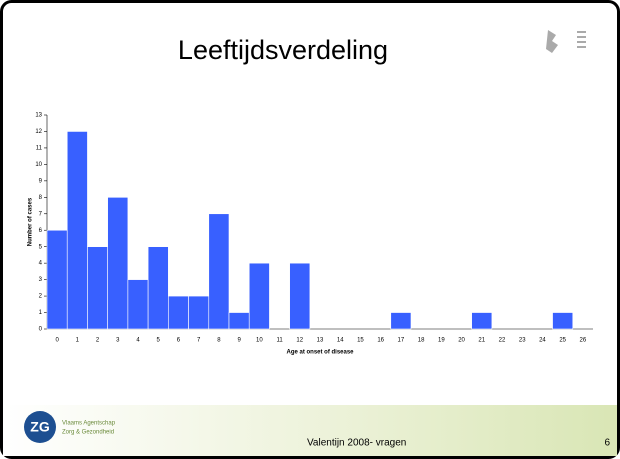  What do you see at coordinates (39, 149) in the screenshot?
I see `y-tick-label: 11` at bounding box center [39, 149].